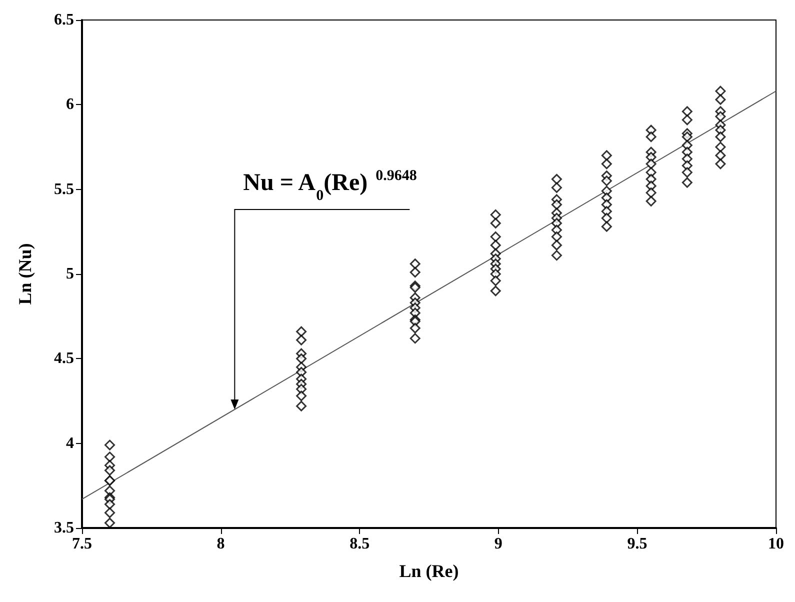 This screenshot has width=795, height=602. I want to click on y-tick-label: 5, so click(70, 274).